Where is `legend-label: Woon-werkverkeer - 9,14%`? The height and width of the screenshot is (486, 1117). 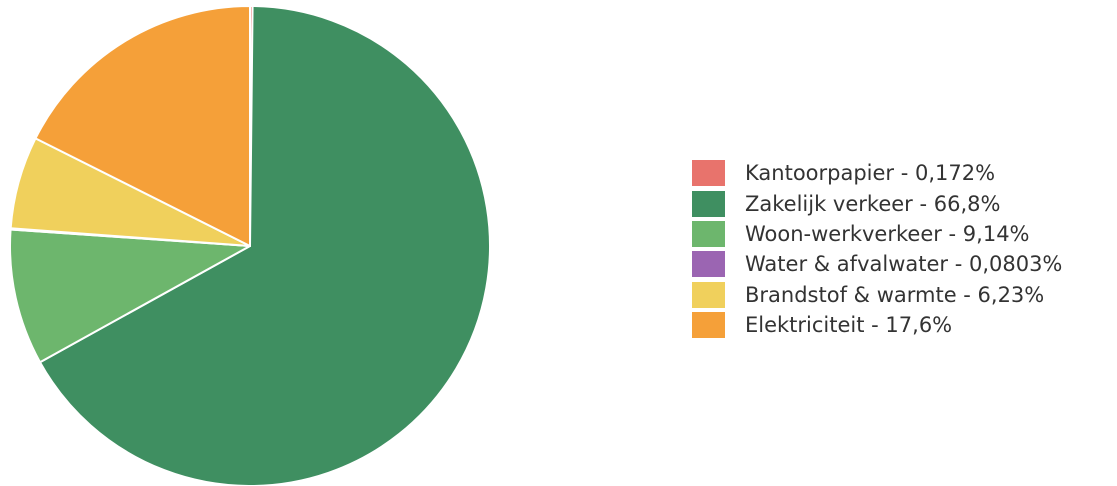
legend-label: Woon-werkverkeer - 9,14% is located at coordinates (887, 233).